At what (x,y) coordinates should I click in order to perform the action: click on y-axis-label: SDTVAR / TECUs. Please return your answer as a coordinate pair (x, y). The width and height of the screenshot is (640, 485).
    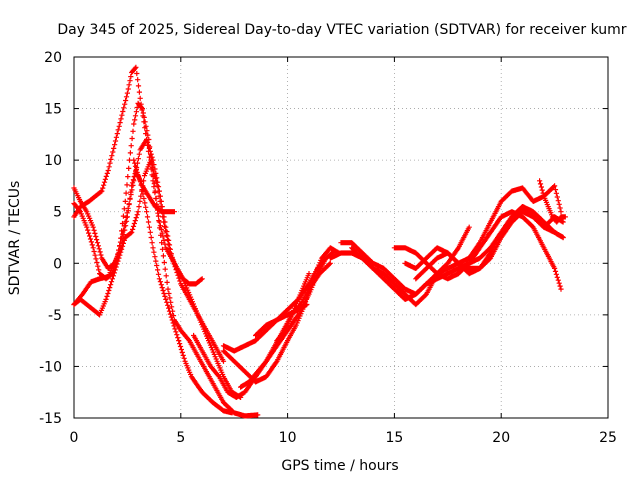
    Looking at the image, I should click on (15, 238).